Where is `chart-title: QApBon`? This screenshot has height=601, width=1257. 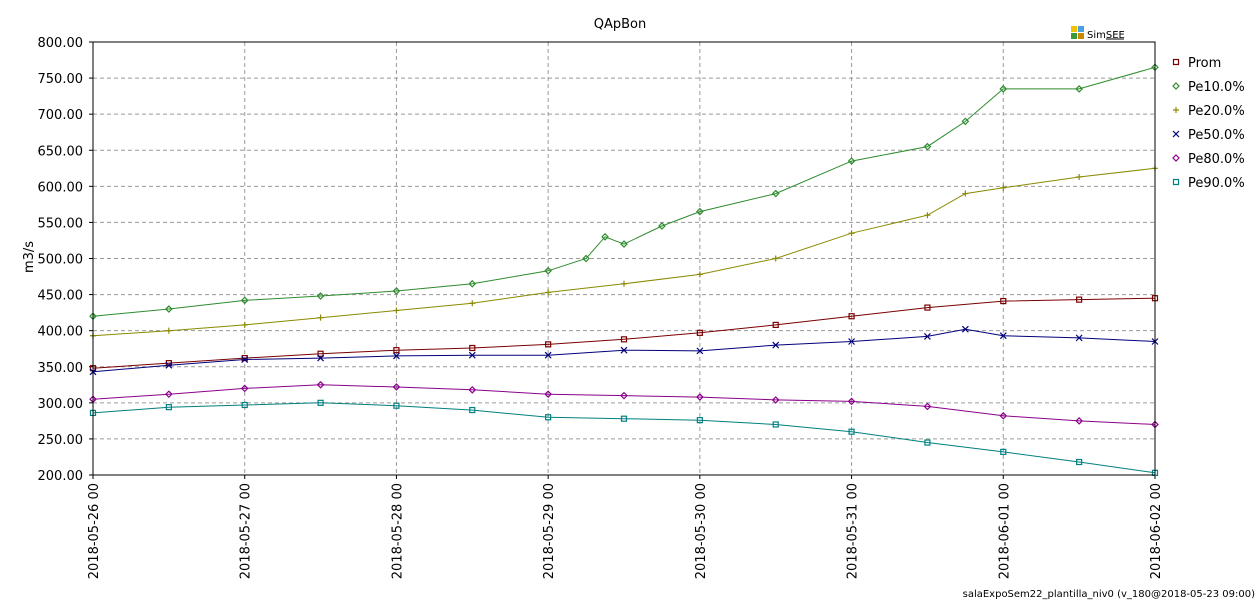
chart-title: QApBon is located at coordinates (620, 24).